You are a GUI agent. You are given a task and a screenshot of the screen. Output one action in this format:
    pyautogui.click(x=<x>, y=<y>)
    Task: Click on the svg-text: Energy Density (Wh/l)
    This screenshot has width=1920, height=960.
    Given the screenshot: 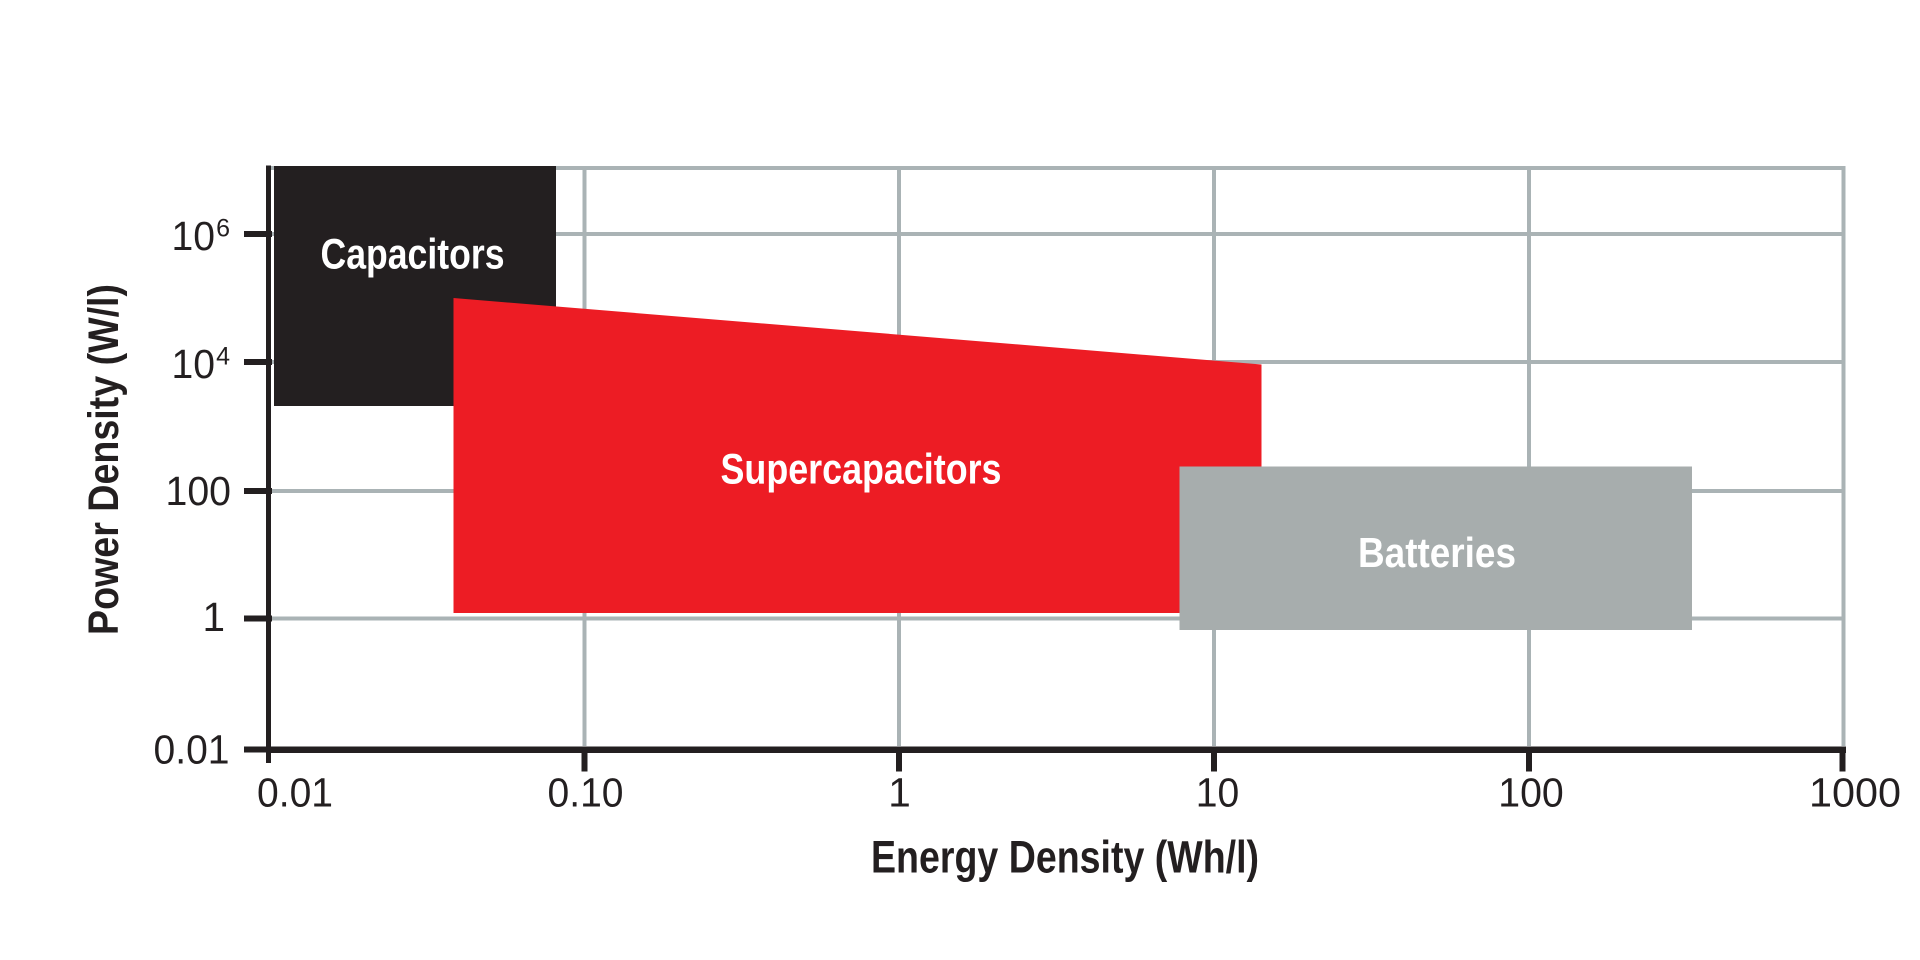 What is the action you would take?
    pyautogui.click(x=1065, y=857)
    